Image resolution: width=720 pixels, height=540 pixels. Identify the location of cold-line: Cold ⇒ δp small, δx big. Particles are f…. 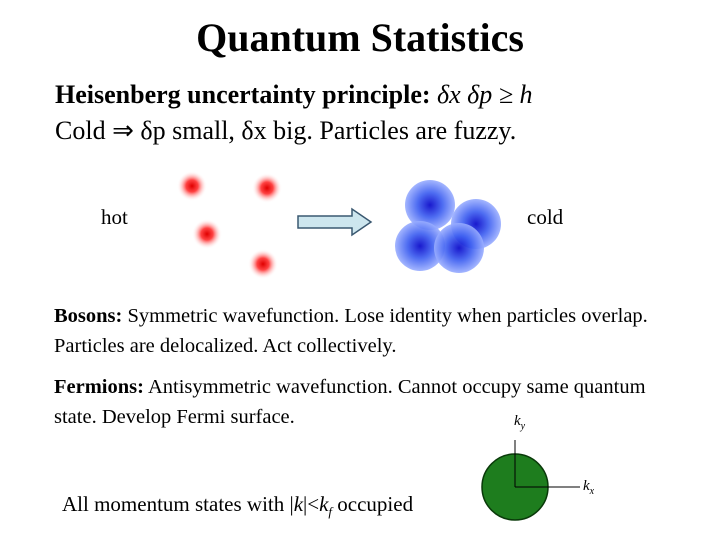
(286, 130).